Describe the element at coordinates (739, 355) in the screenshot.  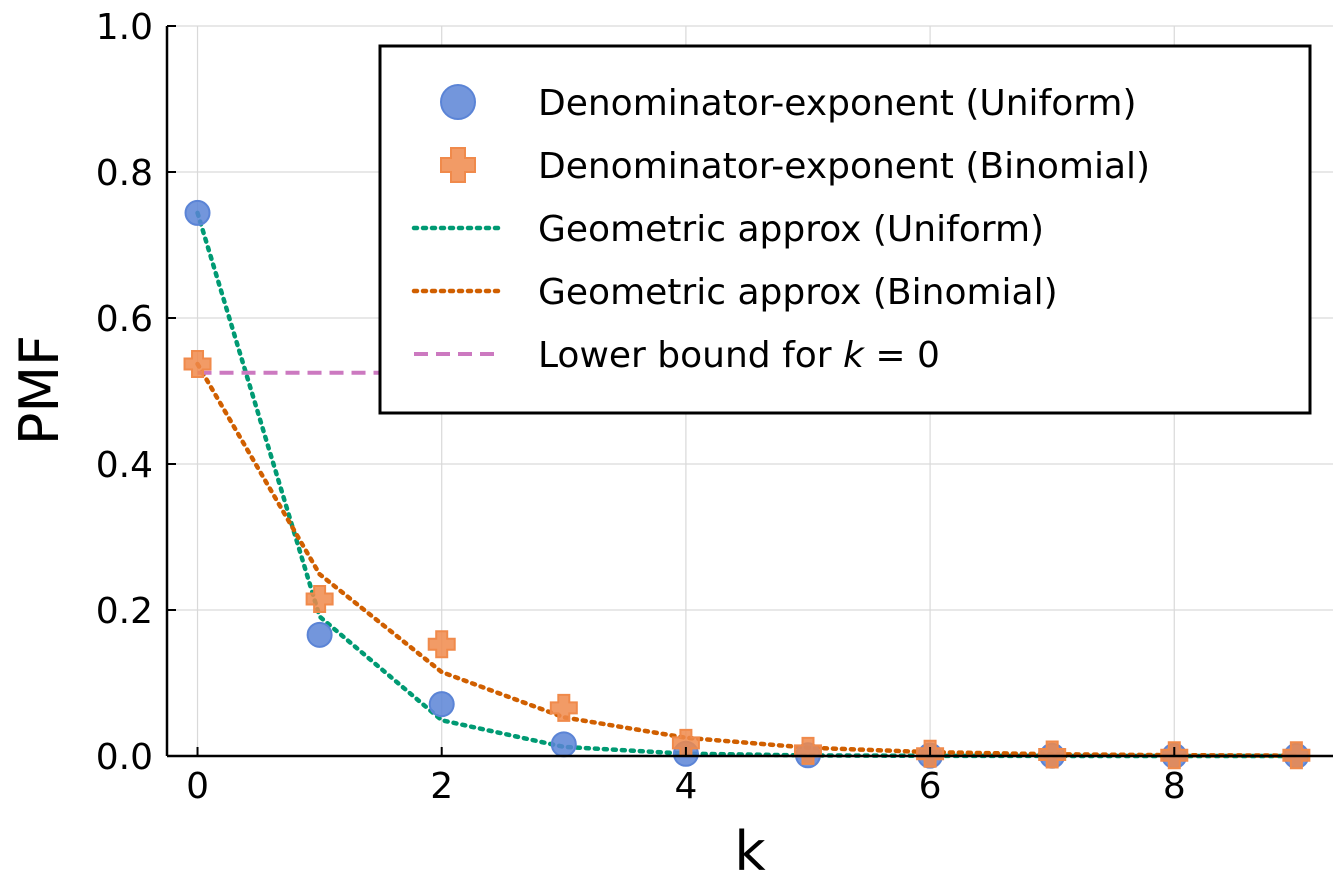
I see `legend-label: Lower bound for k = 0` at that location.